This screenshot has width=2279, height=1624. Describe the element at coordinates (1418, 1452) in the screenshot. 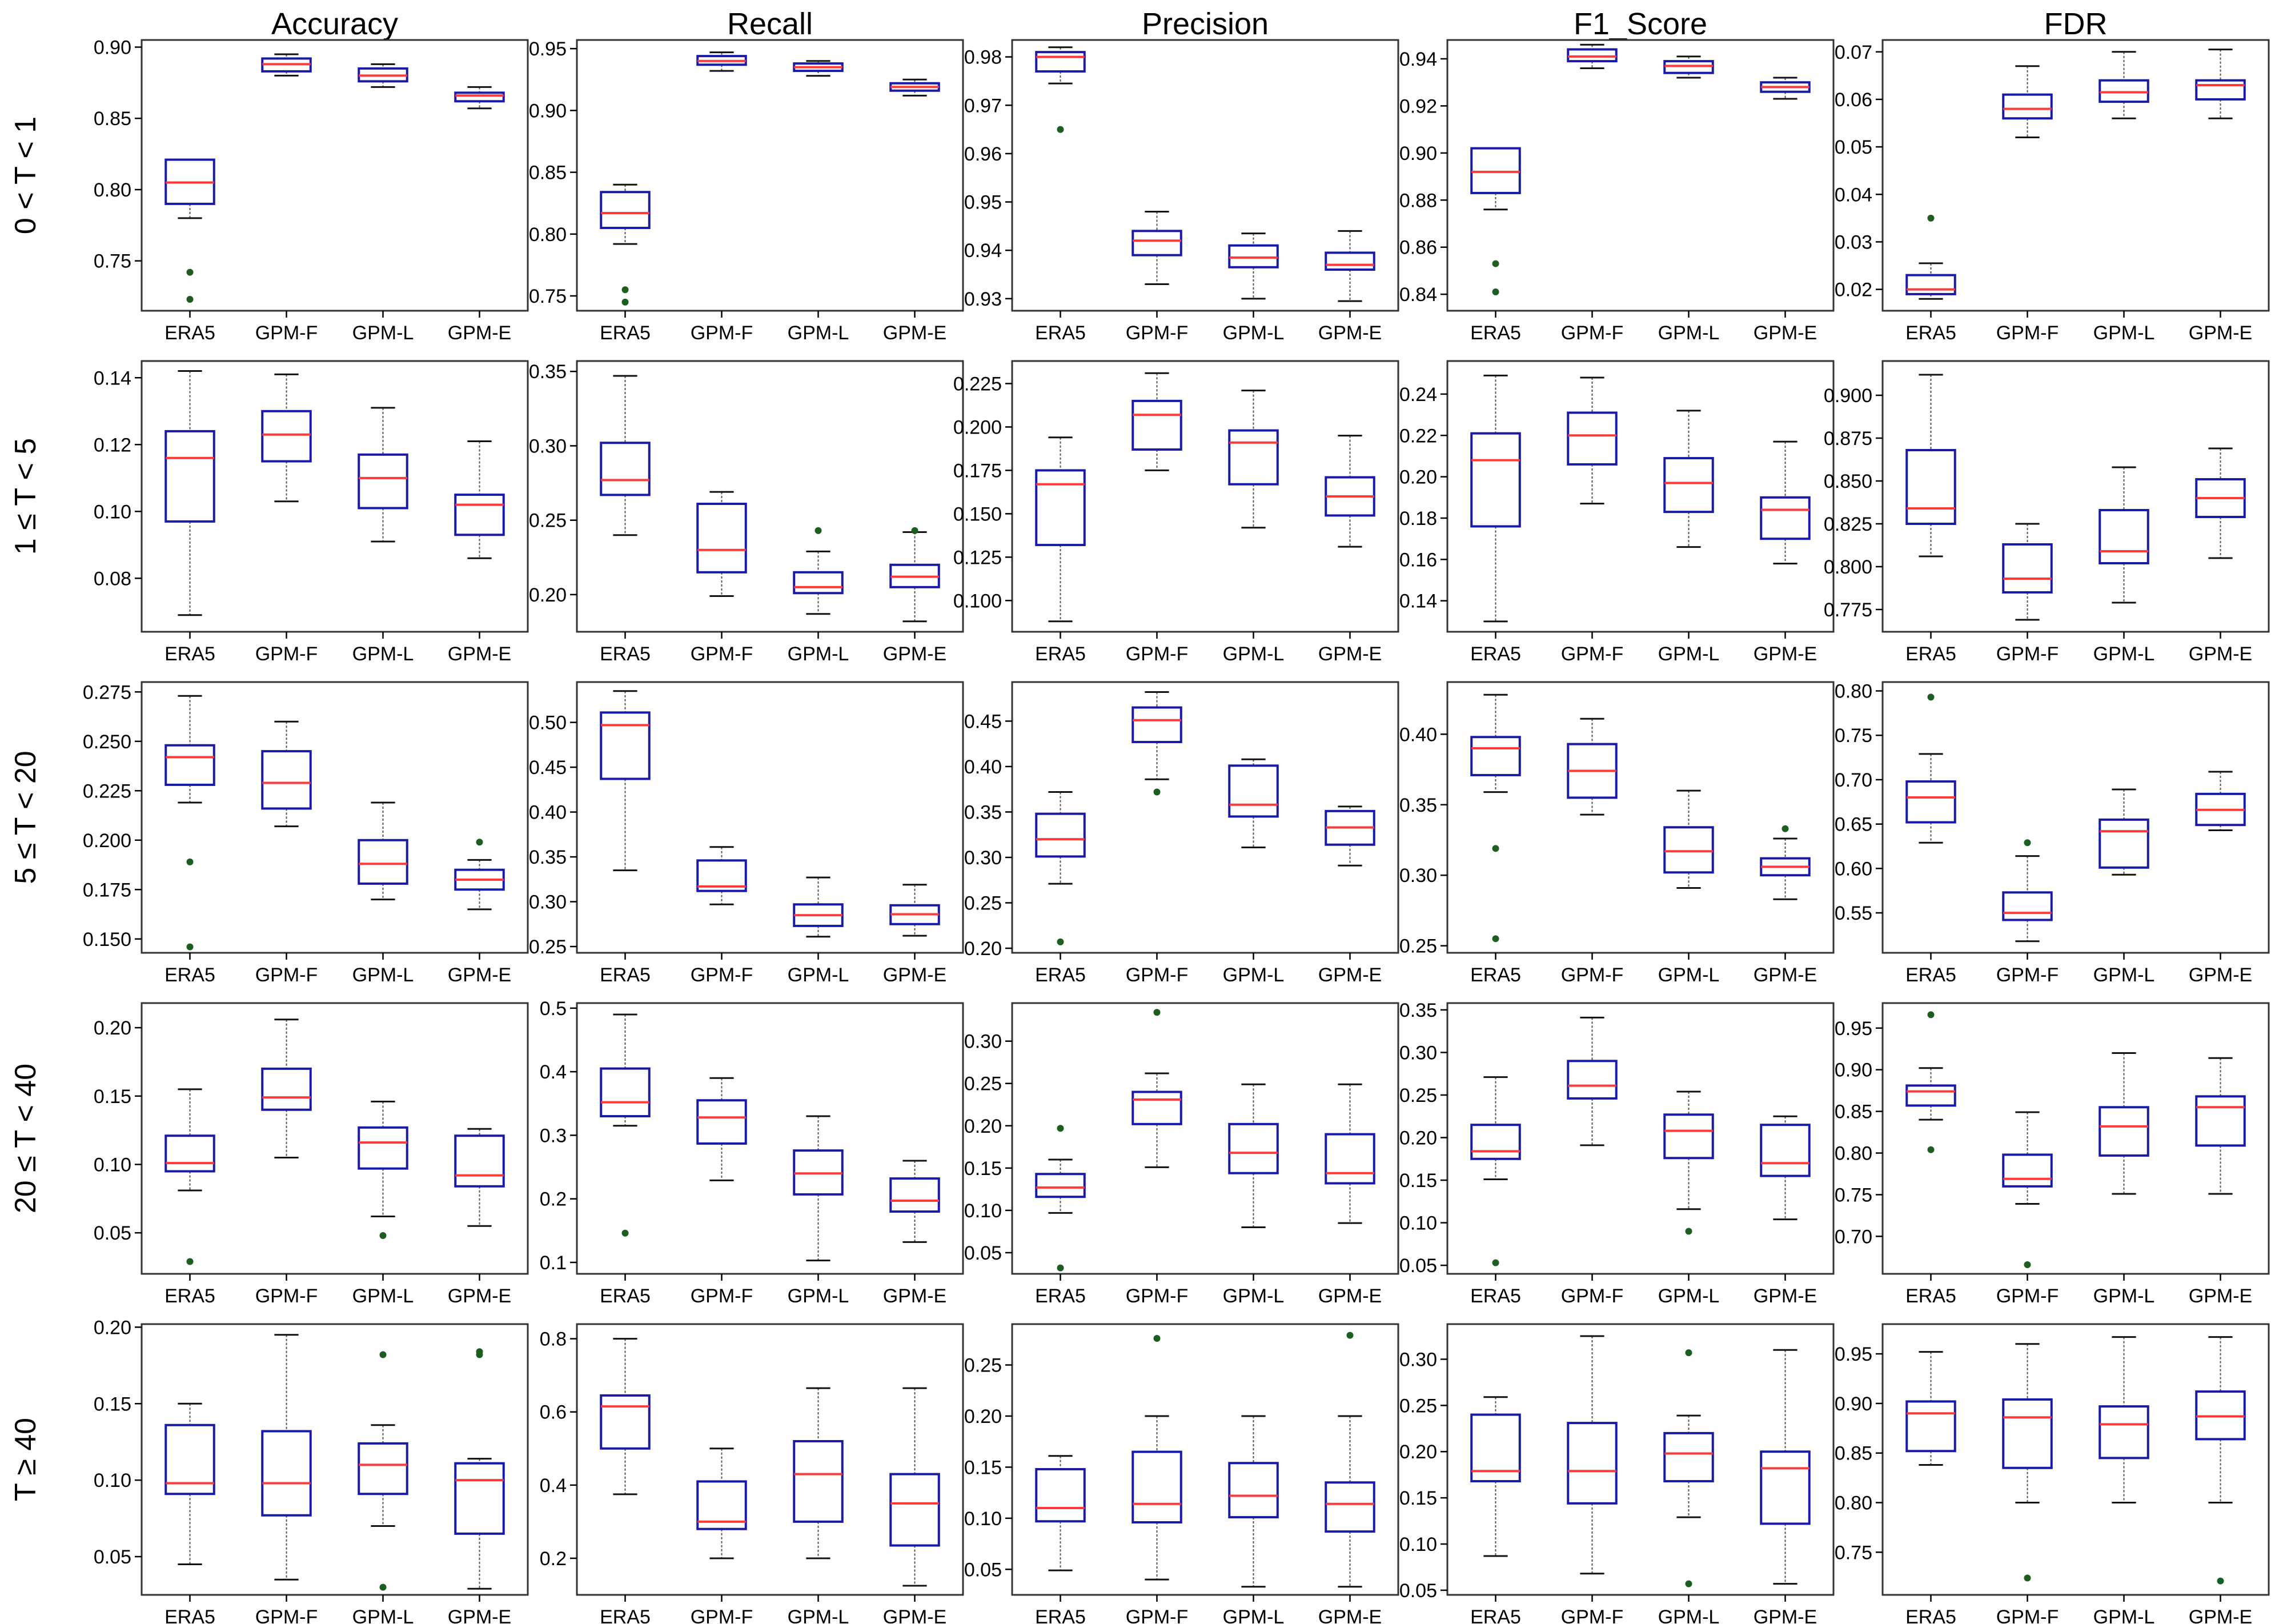

I see `y-tick-label: 0.20` at that location.